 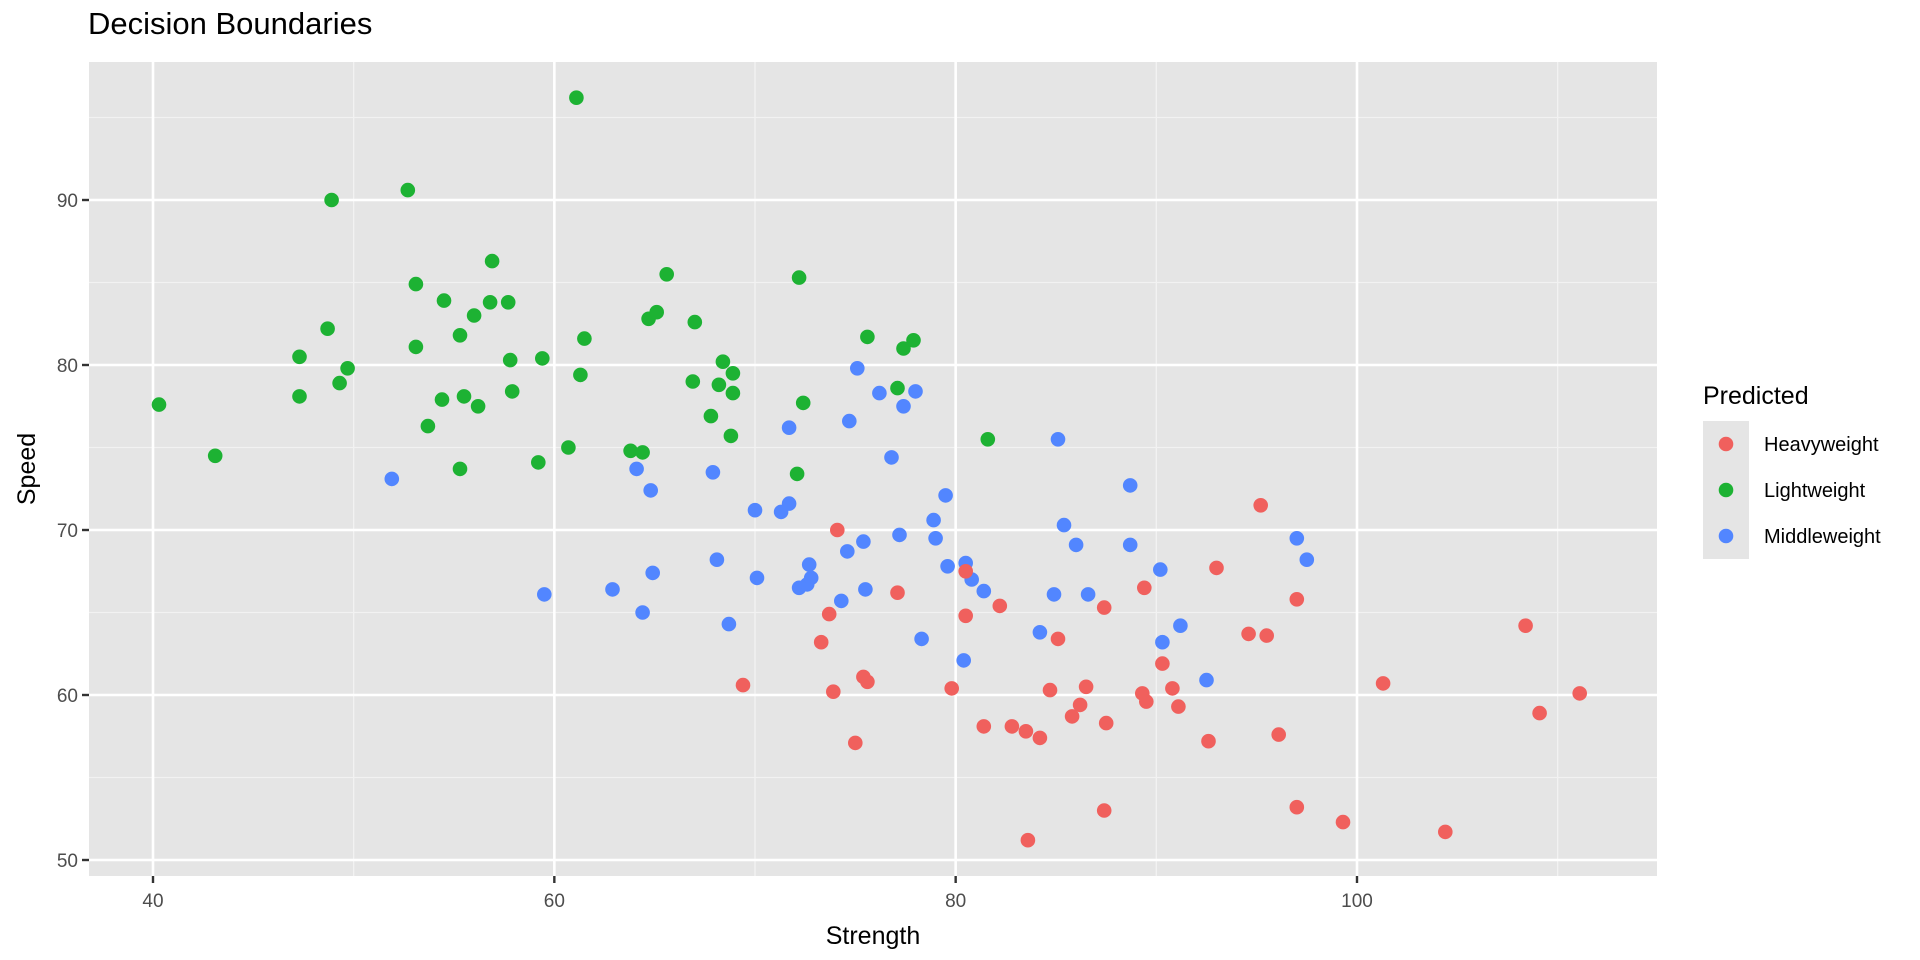 I want to click on y-axis: 50 60 70 80 90, so click(x=73, y=531).